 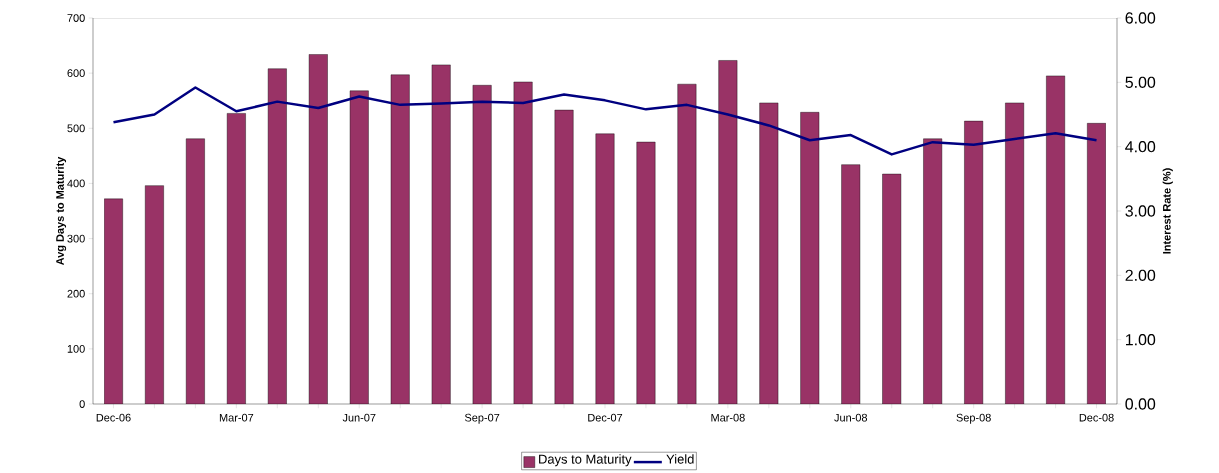 I want to click on y-tick-label: 700, so click(x=76, y=18).